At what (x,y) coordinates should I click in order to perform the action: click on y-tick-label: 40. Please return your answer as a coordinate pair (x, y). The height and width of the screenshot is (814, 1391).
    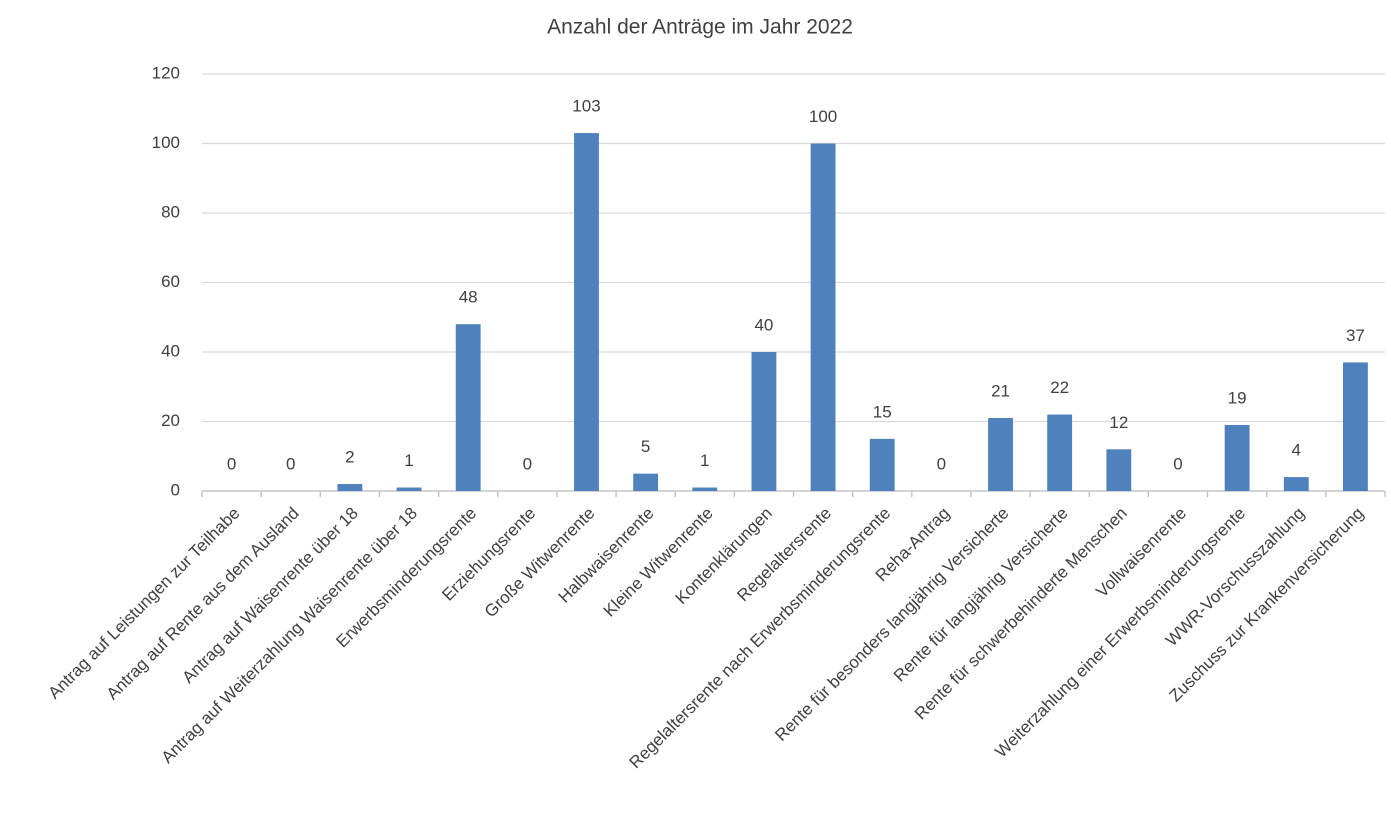
    Looking at the image, I should click on (170, 350).